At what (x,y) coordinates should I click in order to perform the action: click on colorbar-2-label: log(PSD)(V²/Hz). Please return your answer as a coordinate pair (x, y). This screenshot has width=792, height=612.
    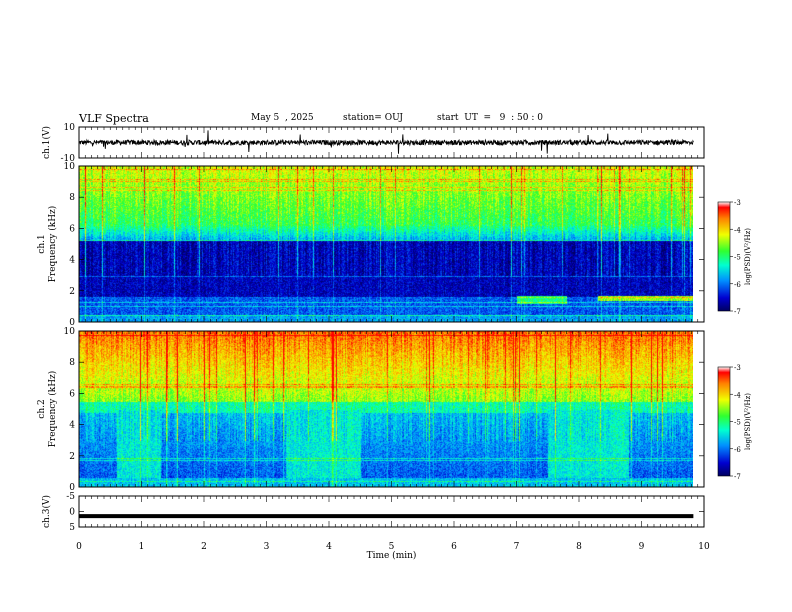
    Looking at the image, I should click on (748, 421).